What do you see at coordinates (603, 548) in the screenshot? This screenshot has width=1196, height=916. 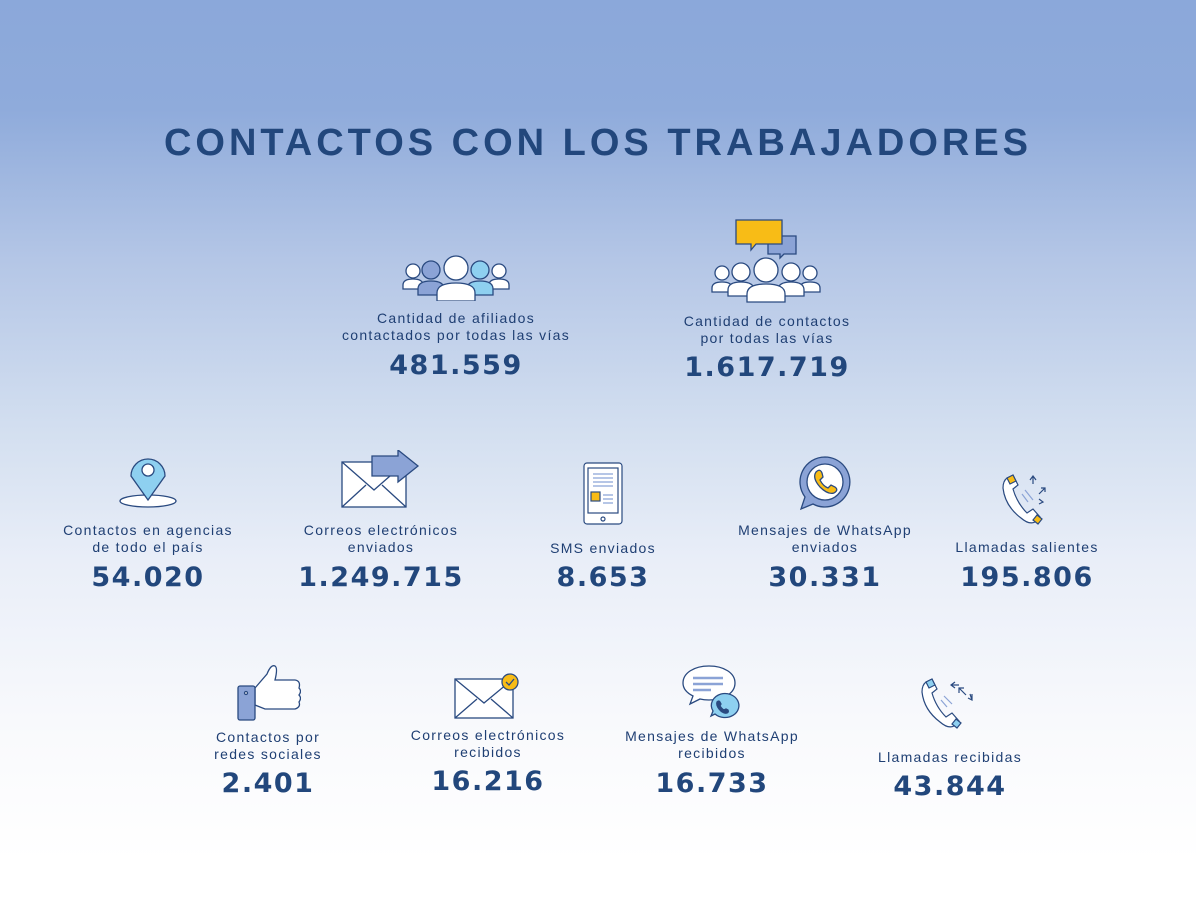 I see `stat-label: SMS enviados` at bounding box center [603, 548].